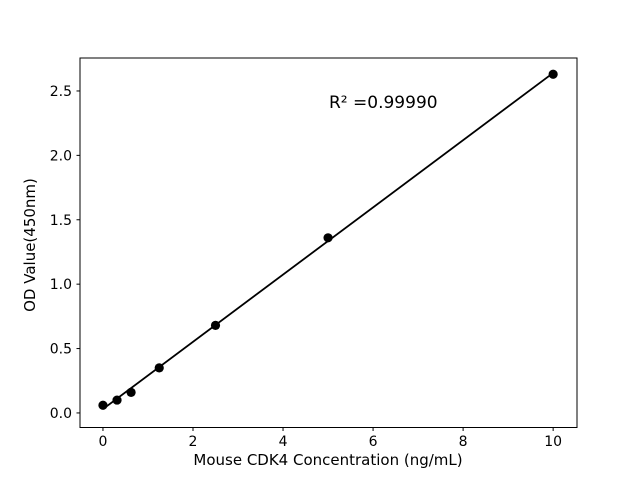 The image size is (640, 484). Describe the element at coordinates (61, 92) in the screenshot. I see `y-tick-label: 2.5` at that location.